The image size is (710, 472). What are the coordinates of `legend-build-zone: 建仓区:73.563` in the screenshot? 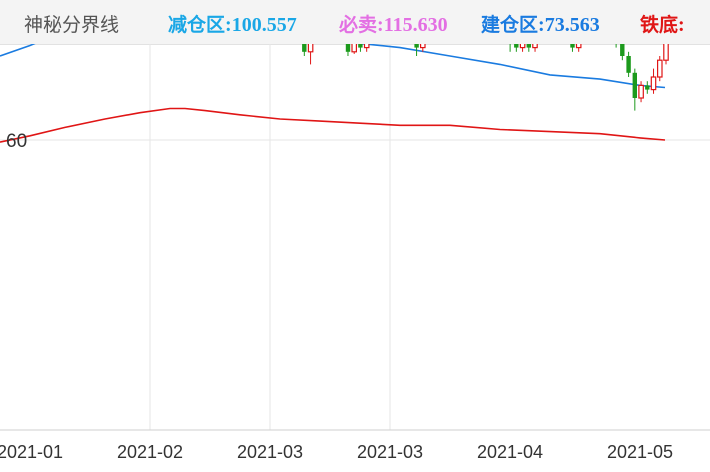 It's located at (540, 25).